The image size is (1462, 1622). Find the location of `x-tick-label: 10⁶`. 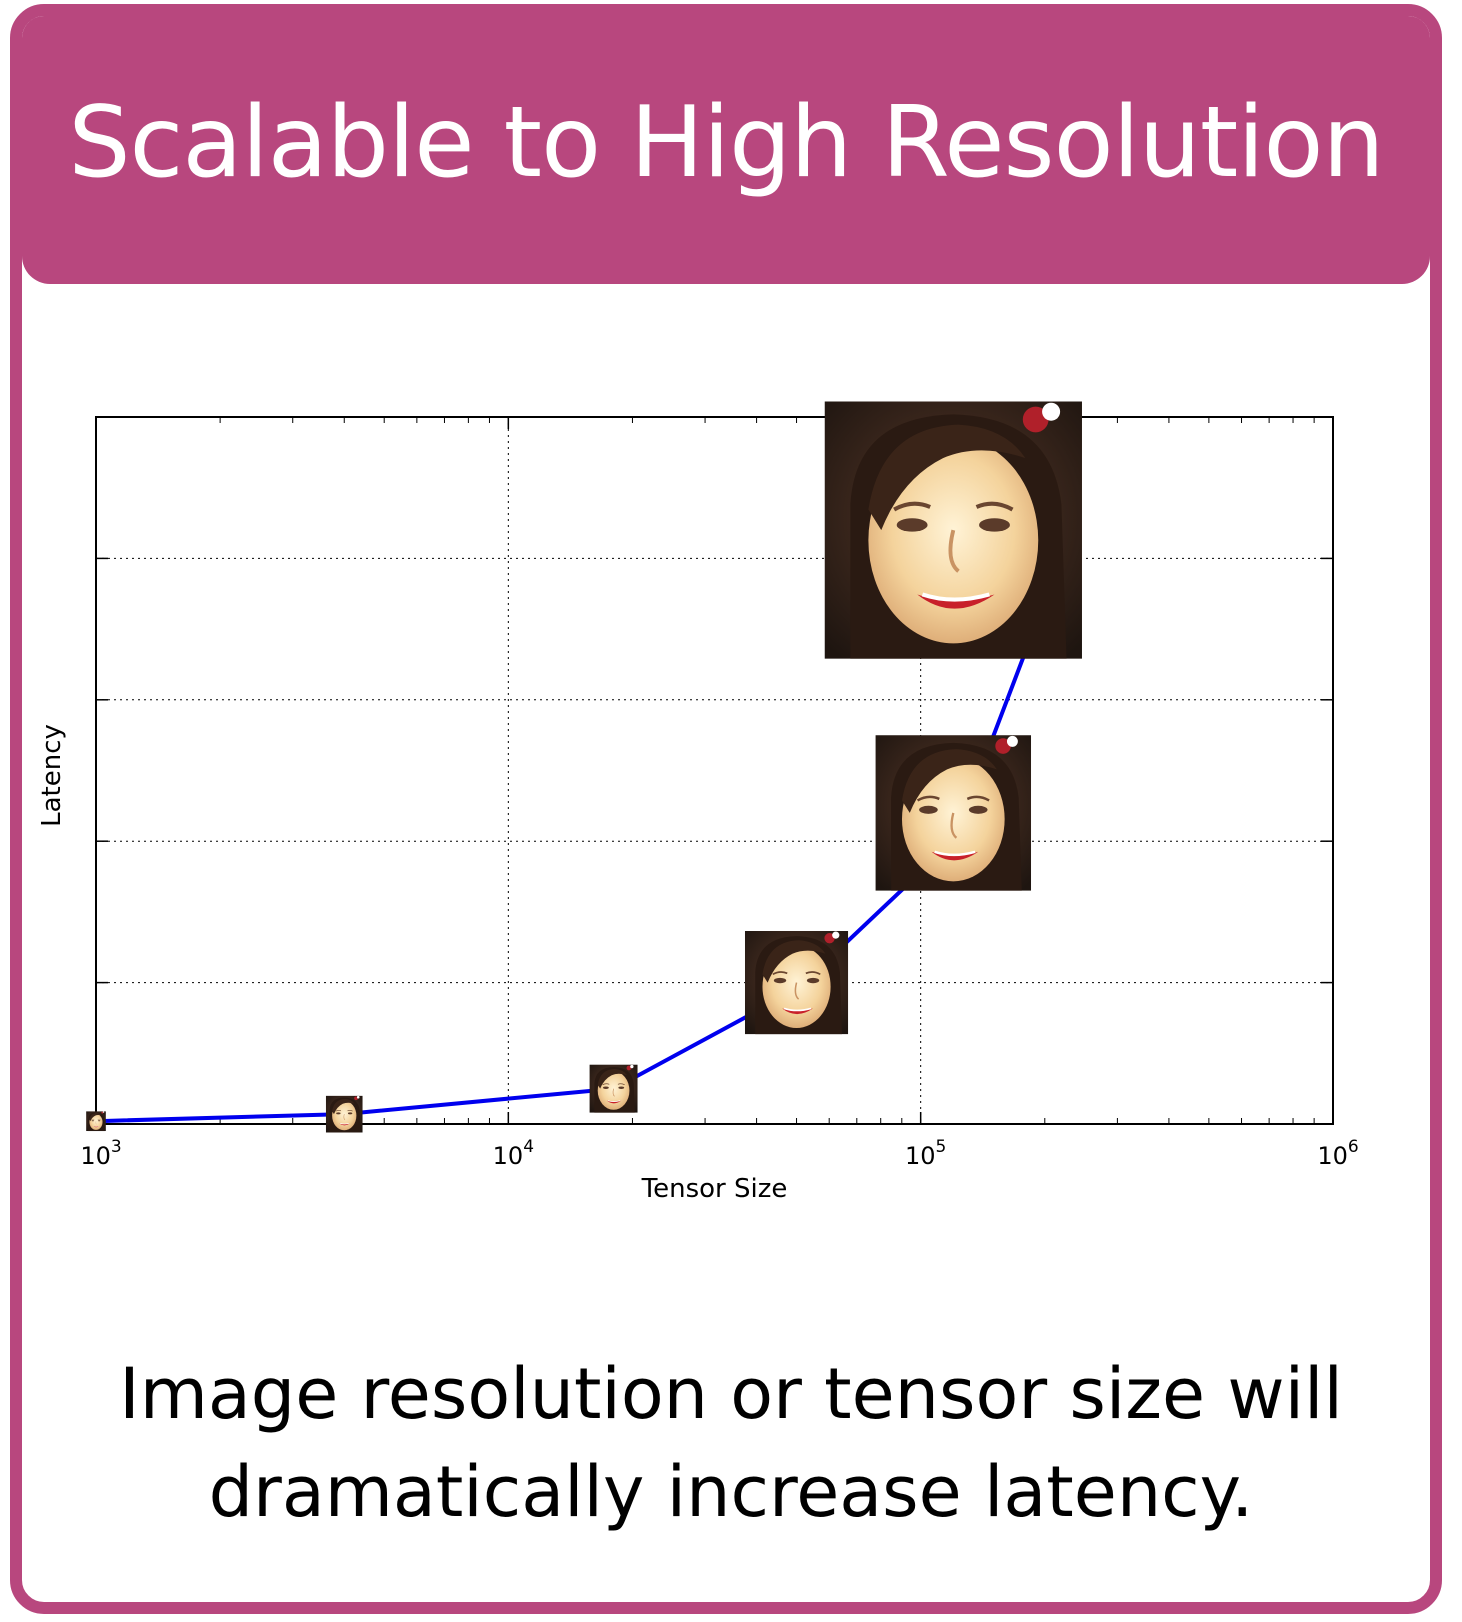

x-tick-label: 10⁶ is located at coordinates (1337, 1153).